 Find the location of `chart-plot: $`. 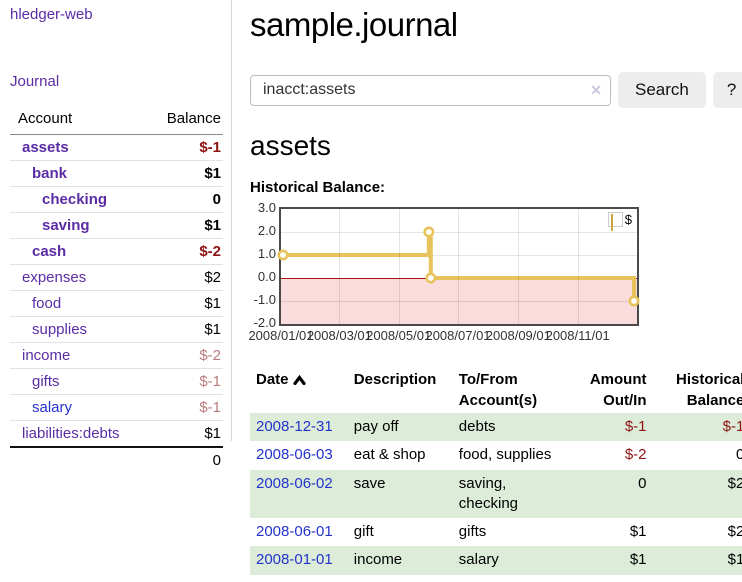

chart-plot: $ is located at coordinates (458, 266).